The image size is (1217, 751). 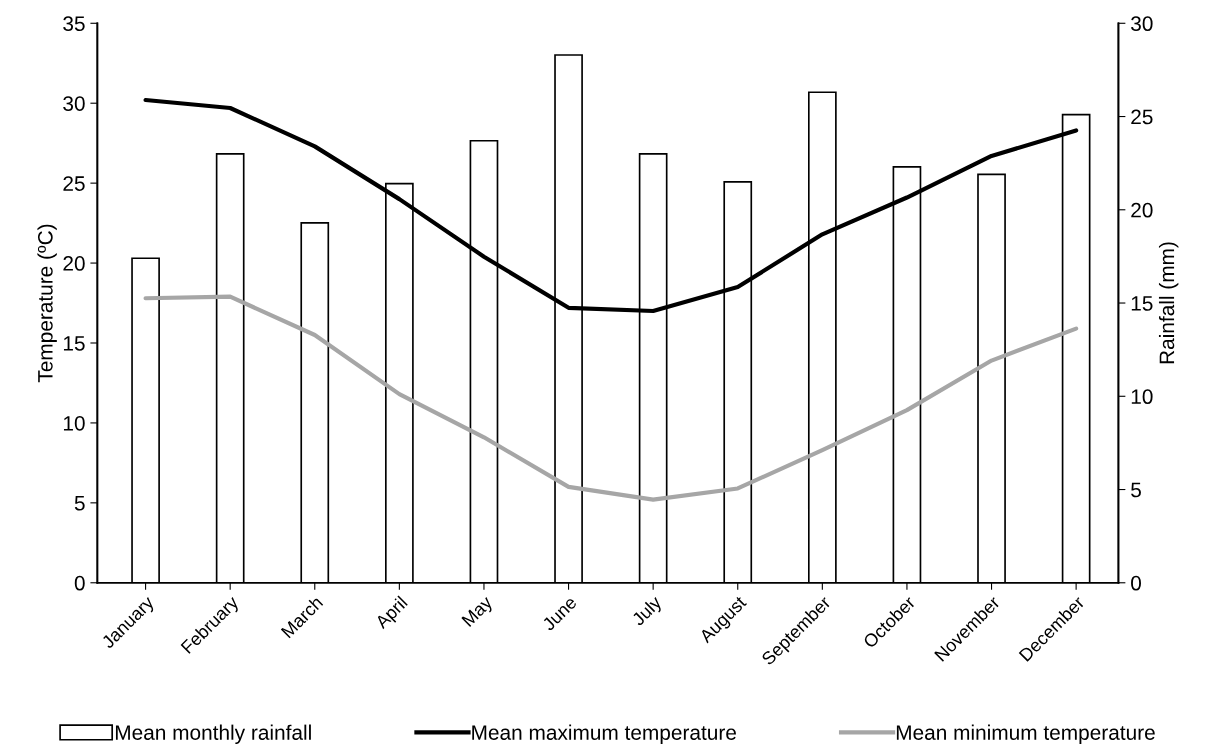 I want to click on y-tick-label: 15, so click(x=74, y=343).